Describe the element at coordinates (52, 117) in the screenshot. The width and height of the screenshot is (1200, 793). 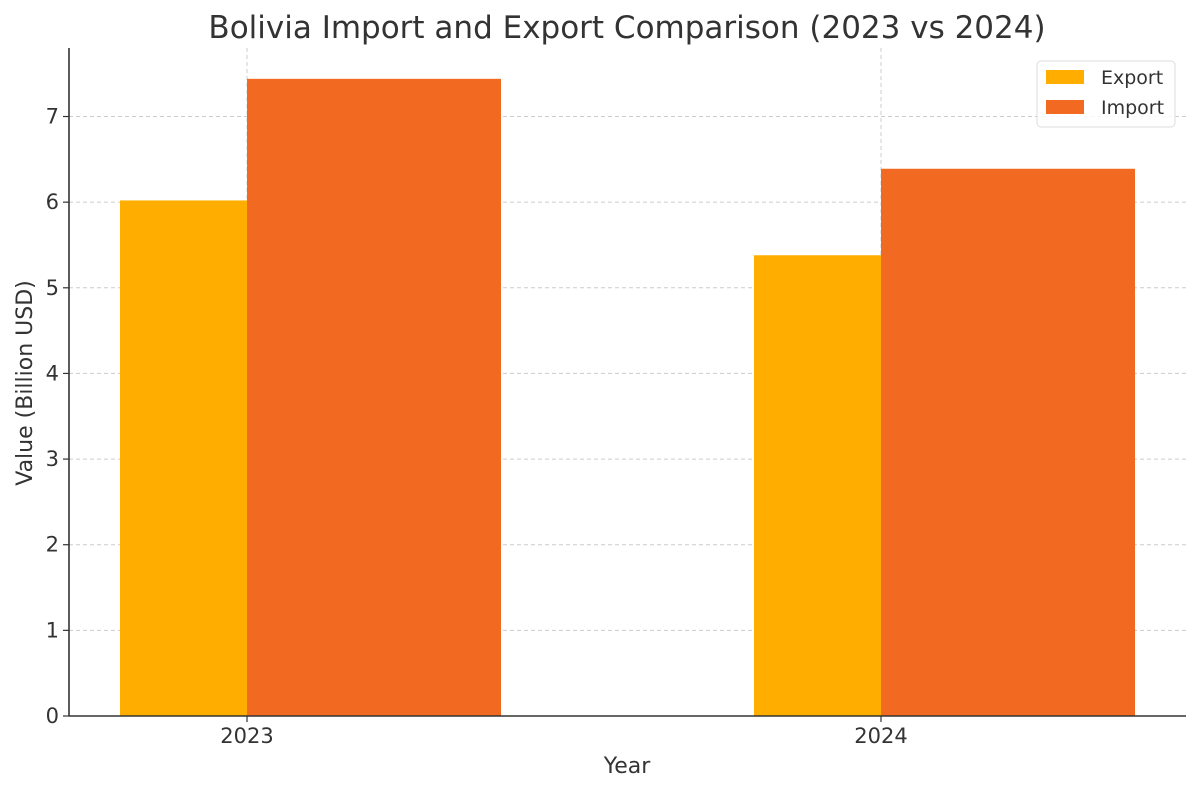
I see `y-tick-label: 7` at that location.